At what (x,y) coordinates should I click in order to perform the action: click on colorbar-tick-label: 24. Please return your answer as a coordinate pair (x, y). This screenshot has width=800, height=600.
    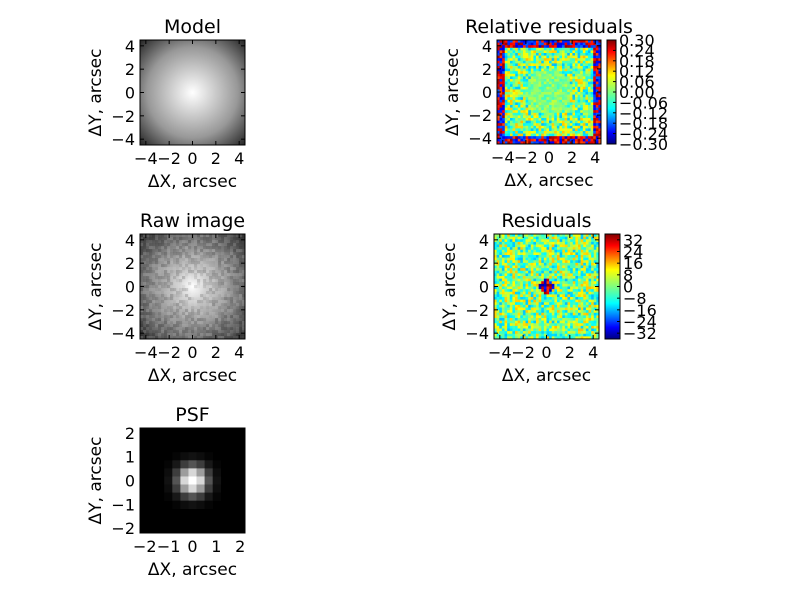
    Looking at the image, I should click on (633, 252).